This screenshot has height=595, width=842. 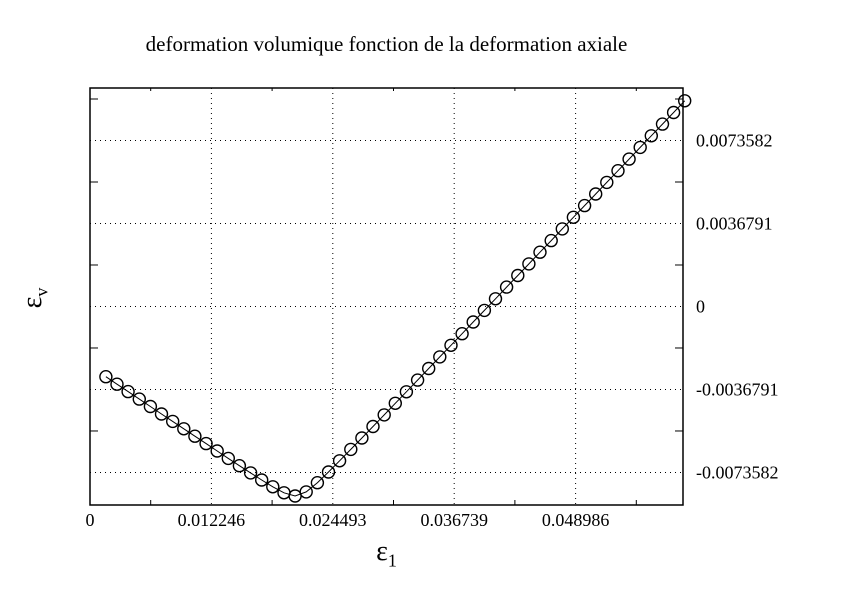 What do you see at coordinates (382, 551) in the screenshot?
I see `x-axis-label-base: ε` at bounding box center [382, 551].